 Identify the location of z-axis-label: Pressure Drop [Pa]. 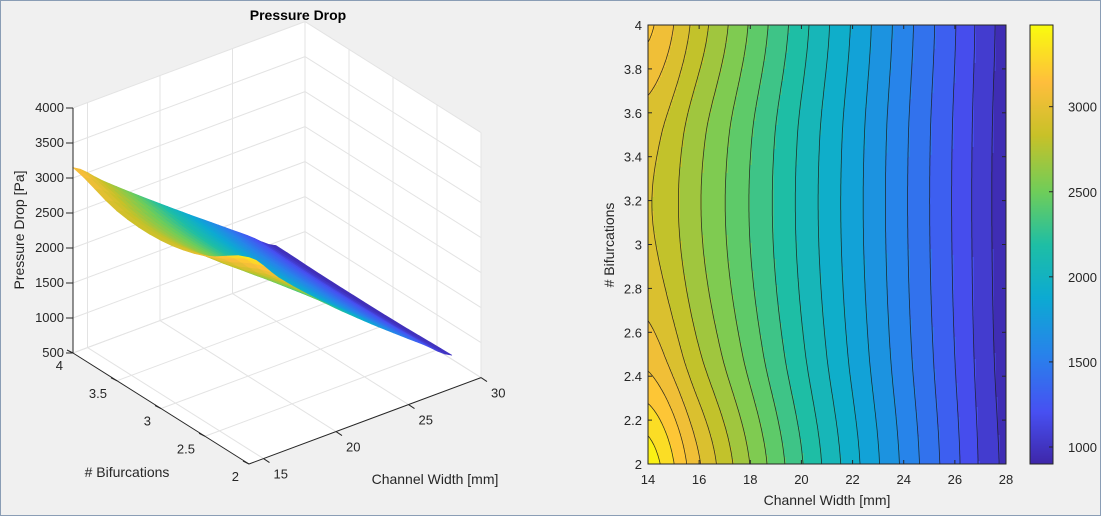
(19, 229).